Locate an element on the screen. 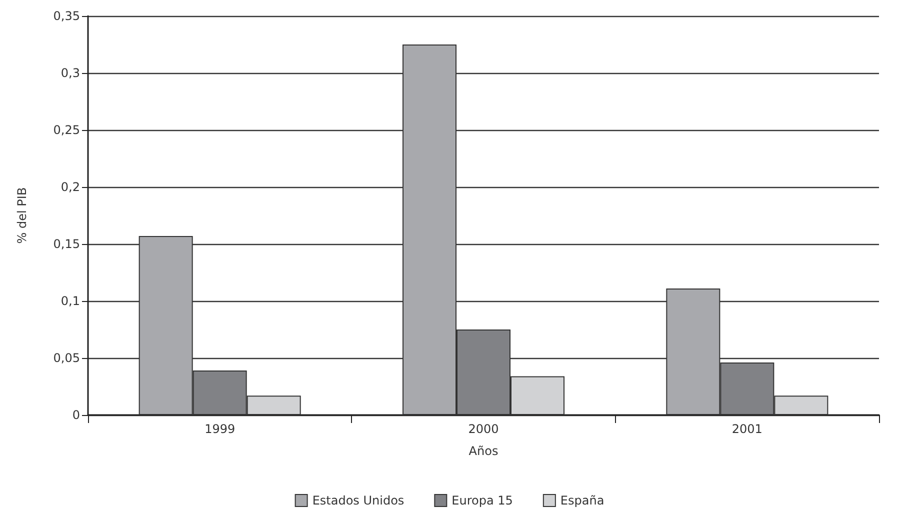 This screenshot has height=520, width=899. y-tick-label: 0,05 is located at coordinates (66, 358).